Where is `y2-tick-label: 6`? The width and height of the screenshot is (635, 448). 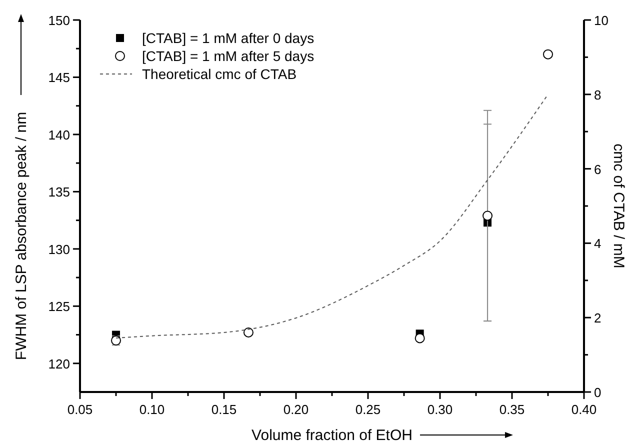 y2-tick-label: 6 is located at coordinates (598, 169).